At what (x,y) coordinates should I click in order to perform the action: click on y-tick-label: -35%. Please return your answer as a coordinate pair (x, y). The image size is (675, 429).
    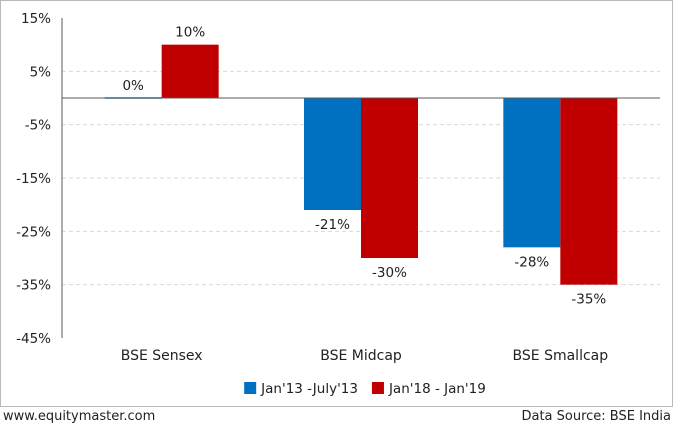
    Looking at the image, I should click on (33, 286).